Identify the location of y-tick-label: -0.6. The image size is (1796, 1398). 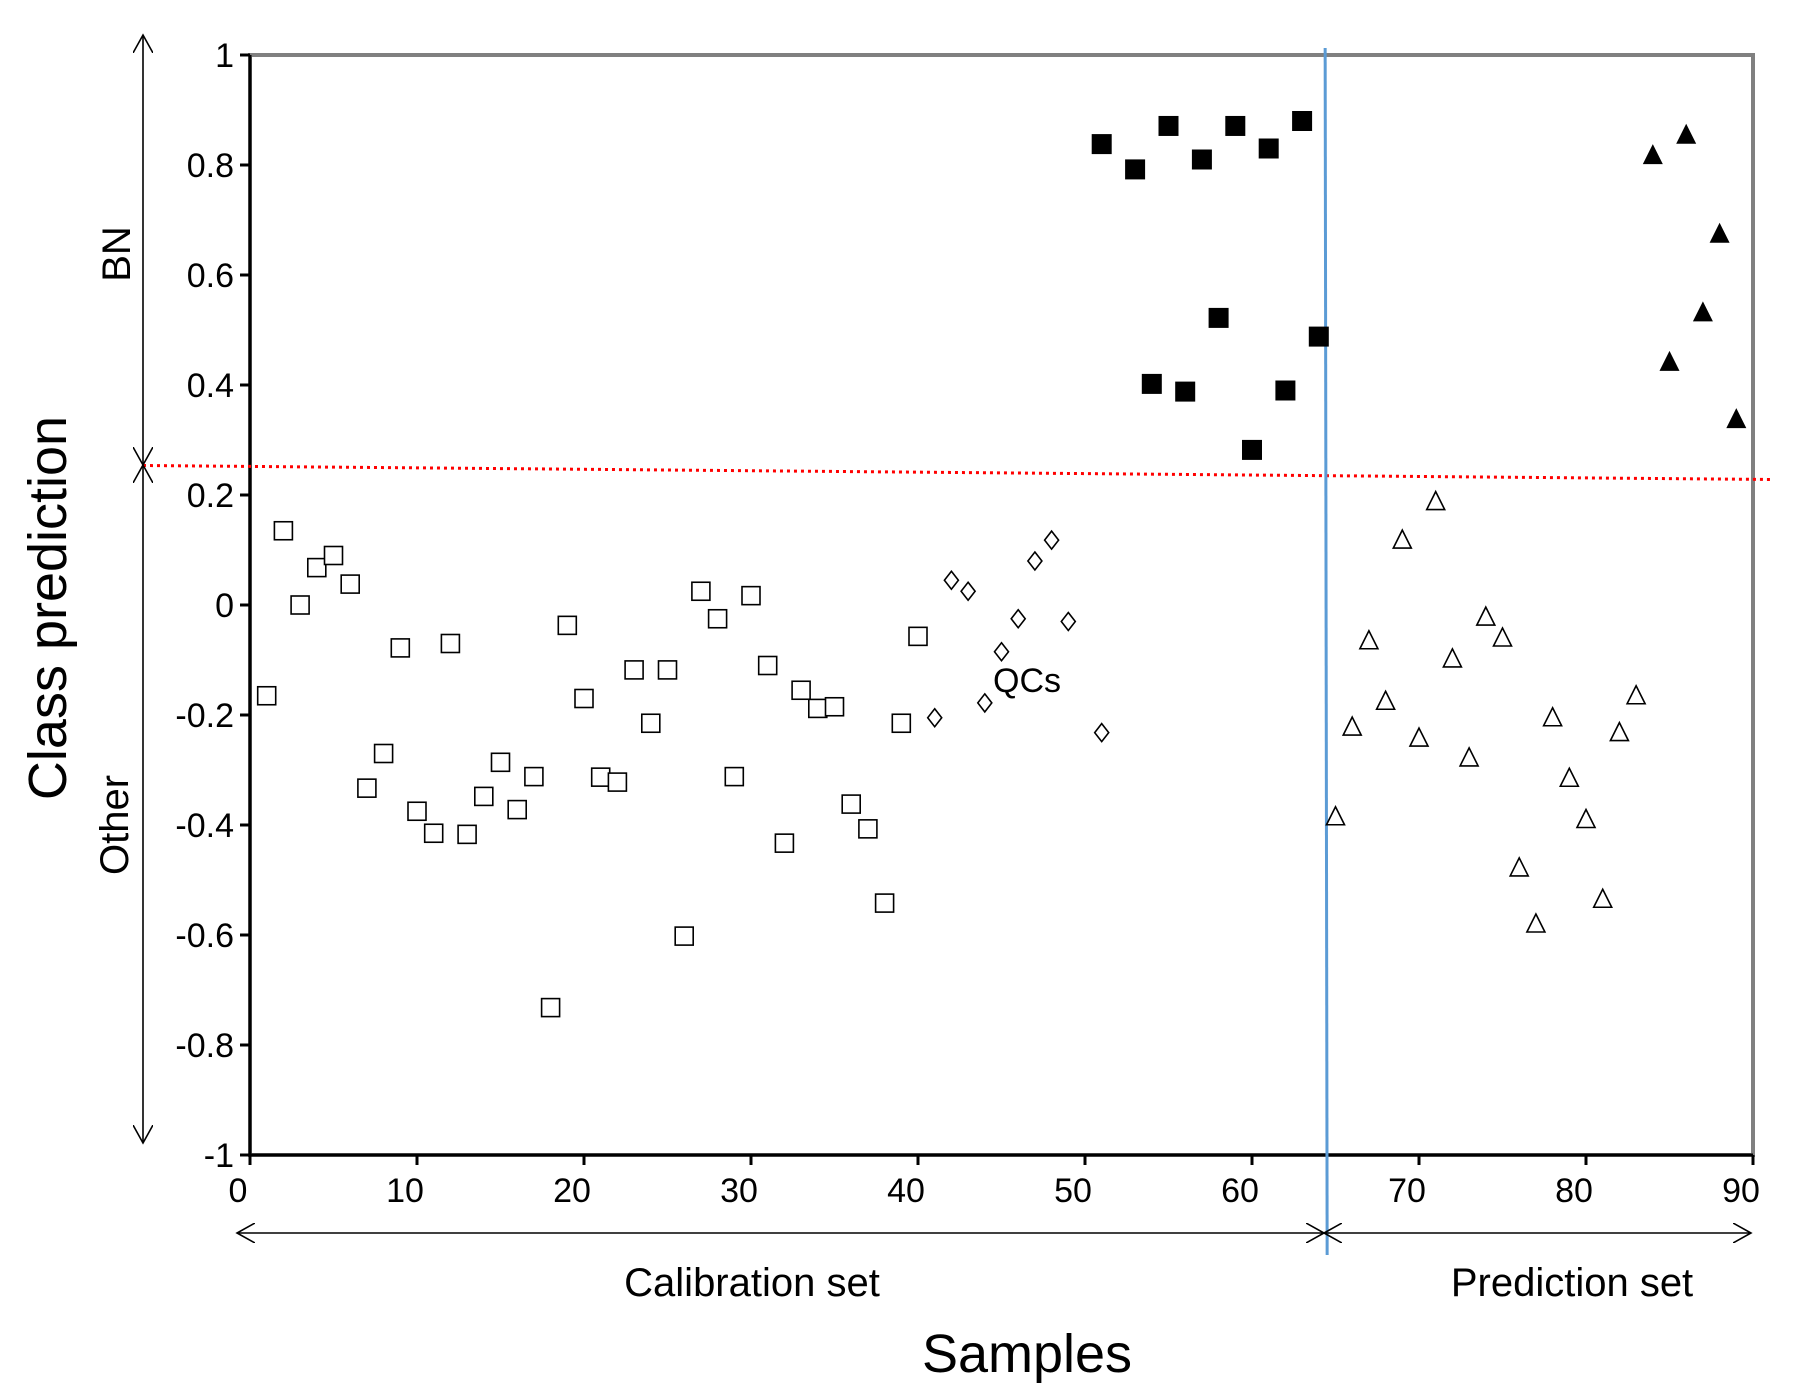
(204, 936).